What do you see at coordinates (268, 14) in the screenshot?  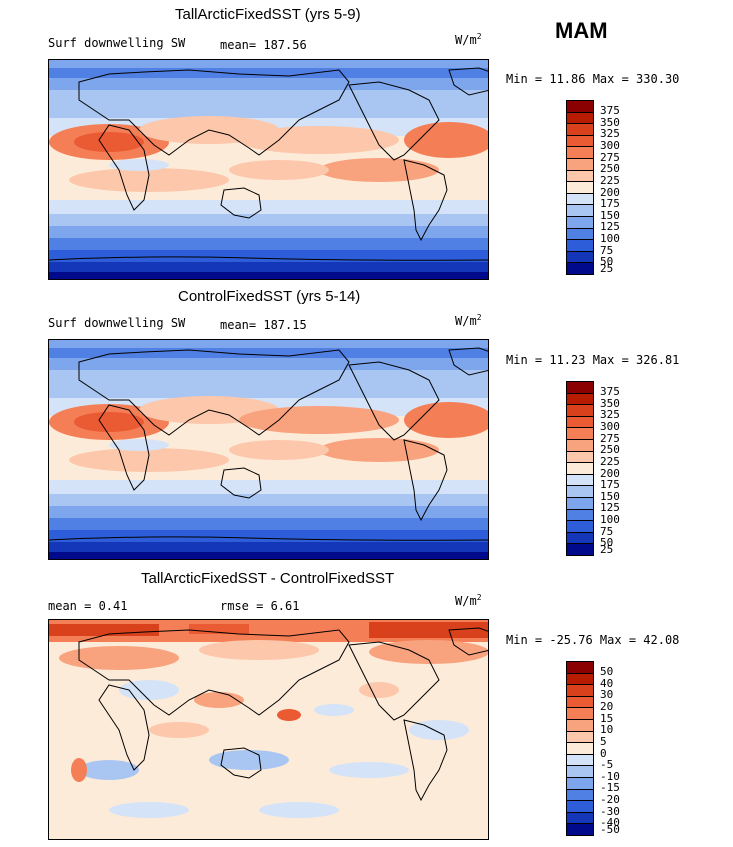 I see `panel1-title: TallArcticFixedSST (yrs 5-9)` at bounding box center [268, 14].